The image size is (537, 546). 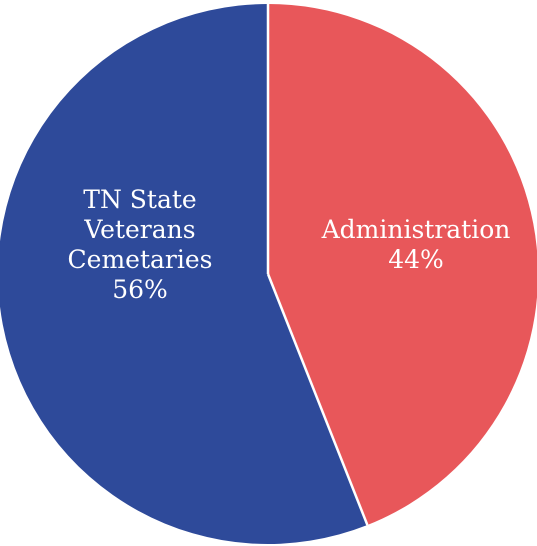 I want to click on slice-label-1: TN State Veterans Cemetaries 56%, so click(x=140, y=244).